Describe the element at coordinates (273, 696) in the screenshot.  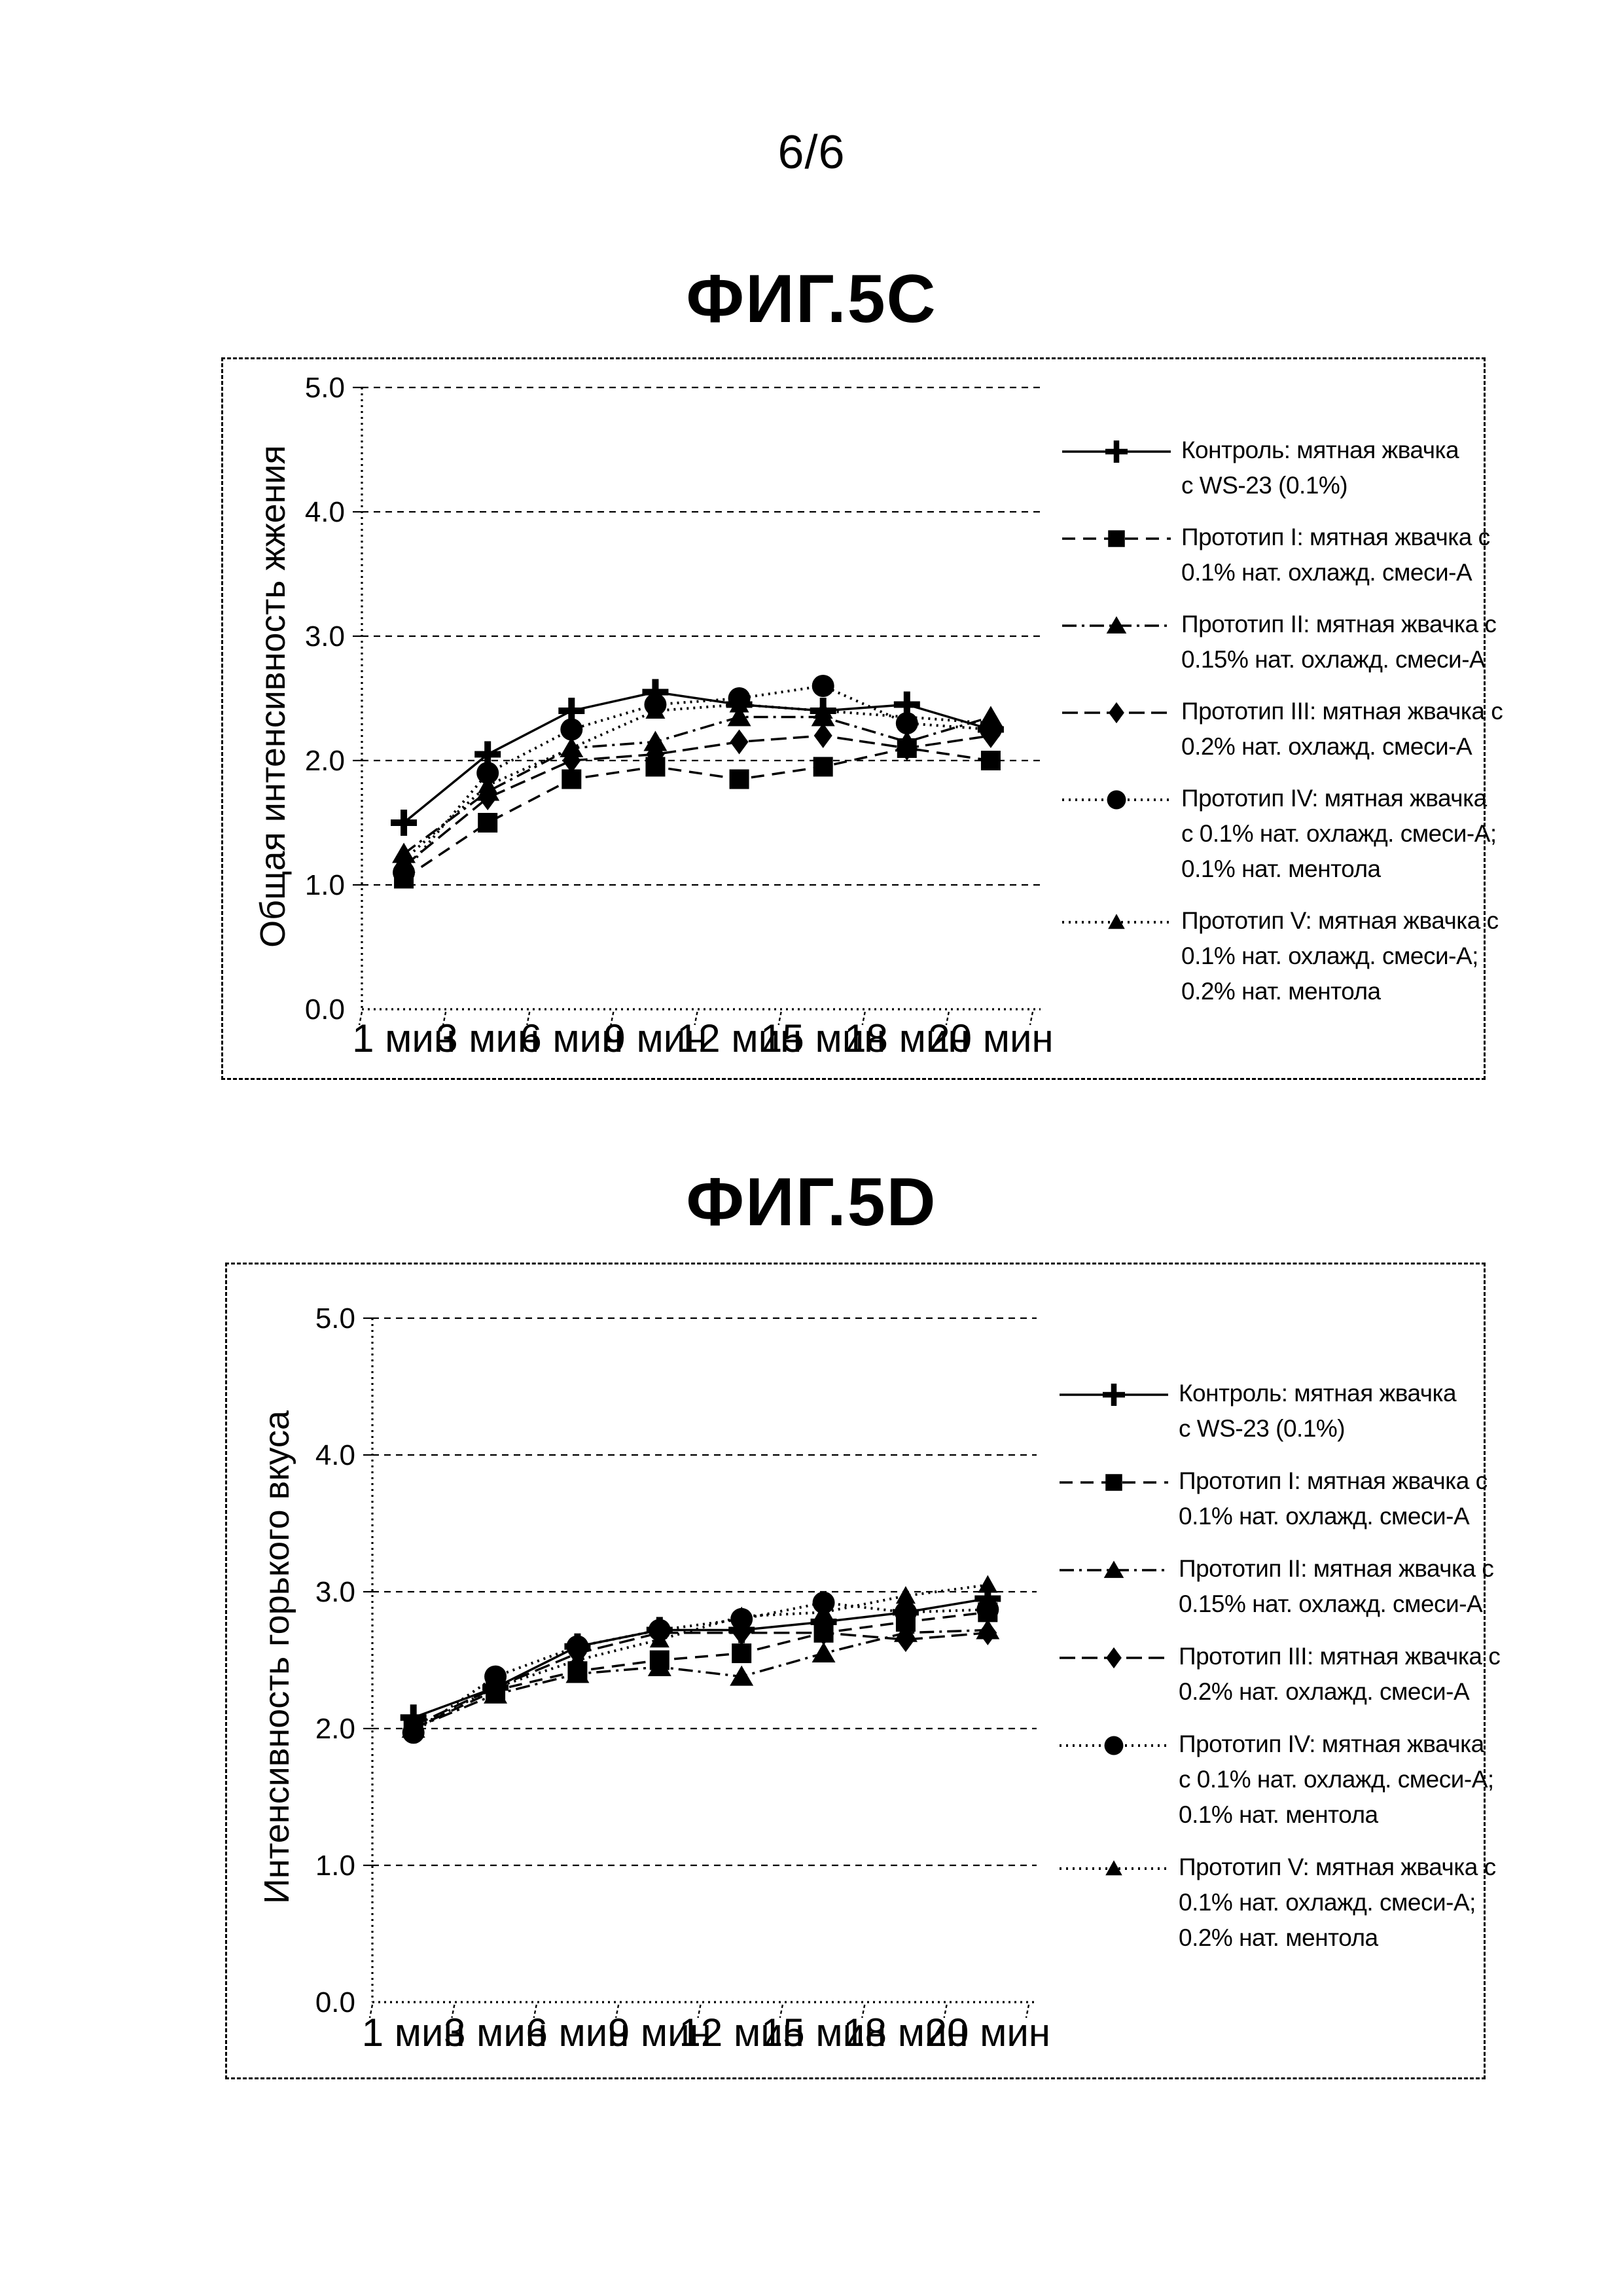
I see `figure-5c-y-axis-label: Общая интенсивность жжения` at that location.